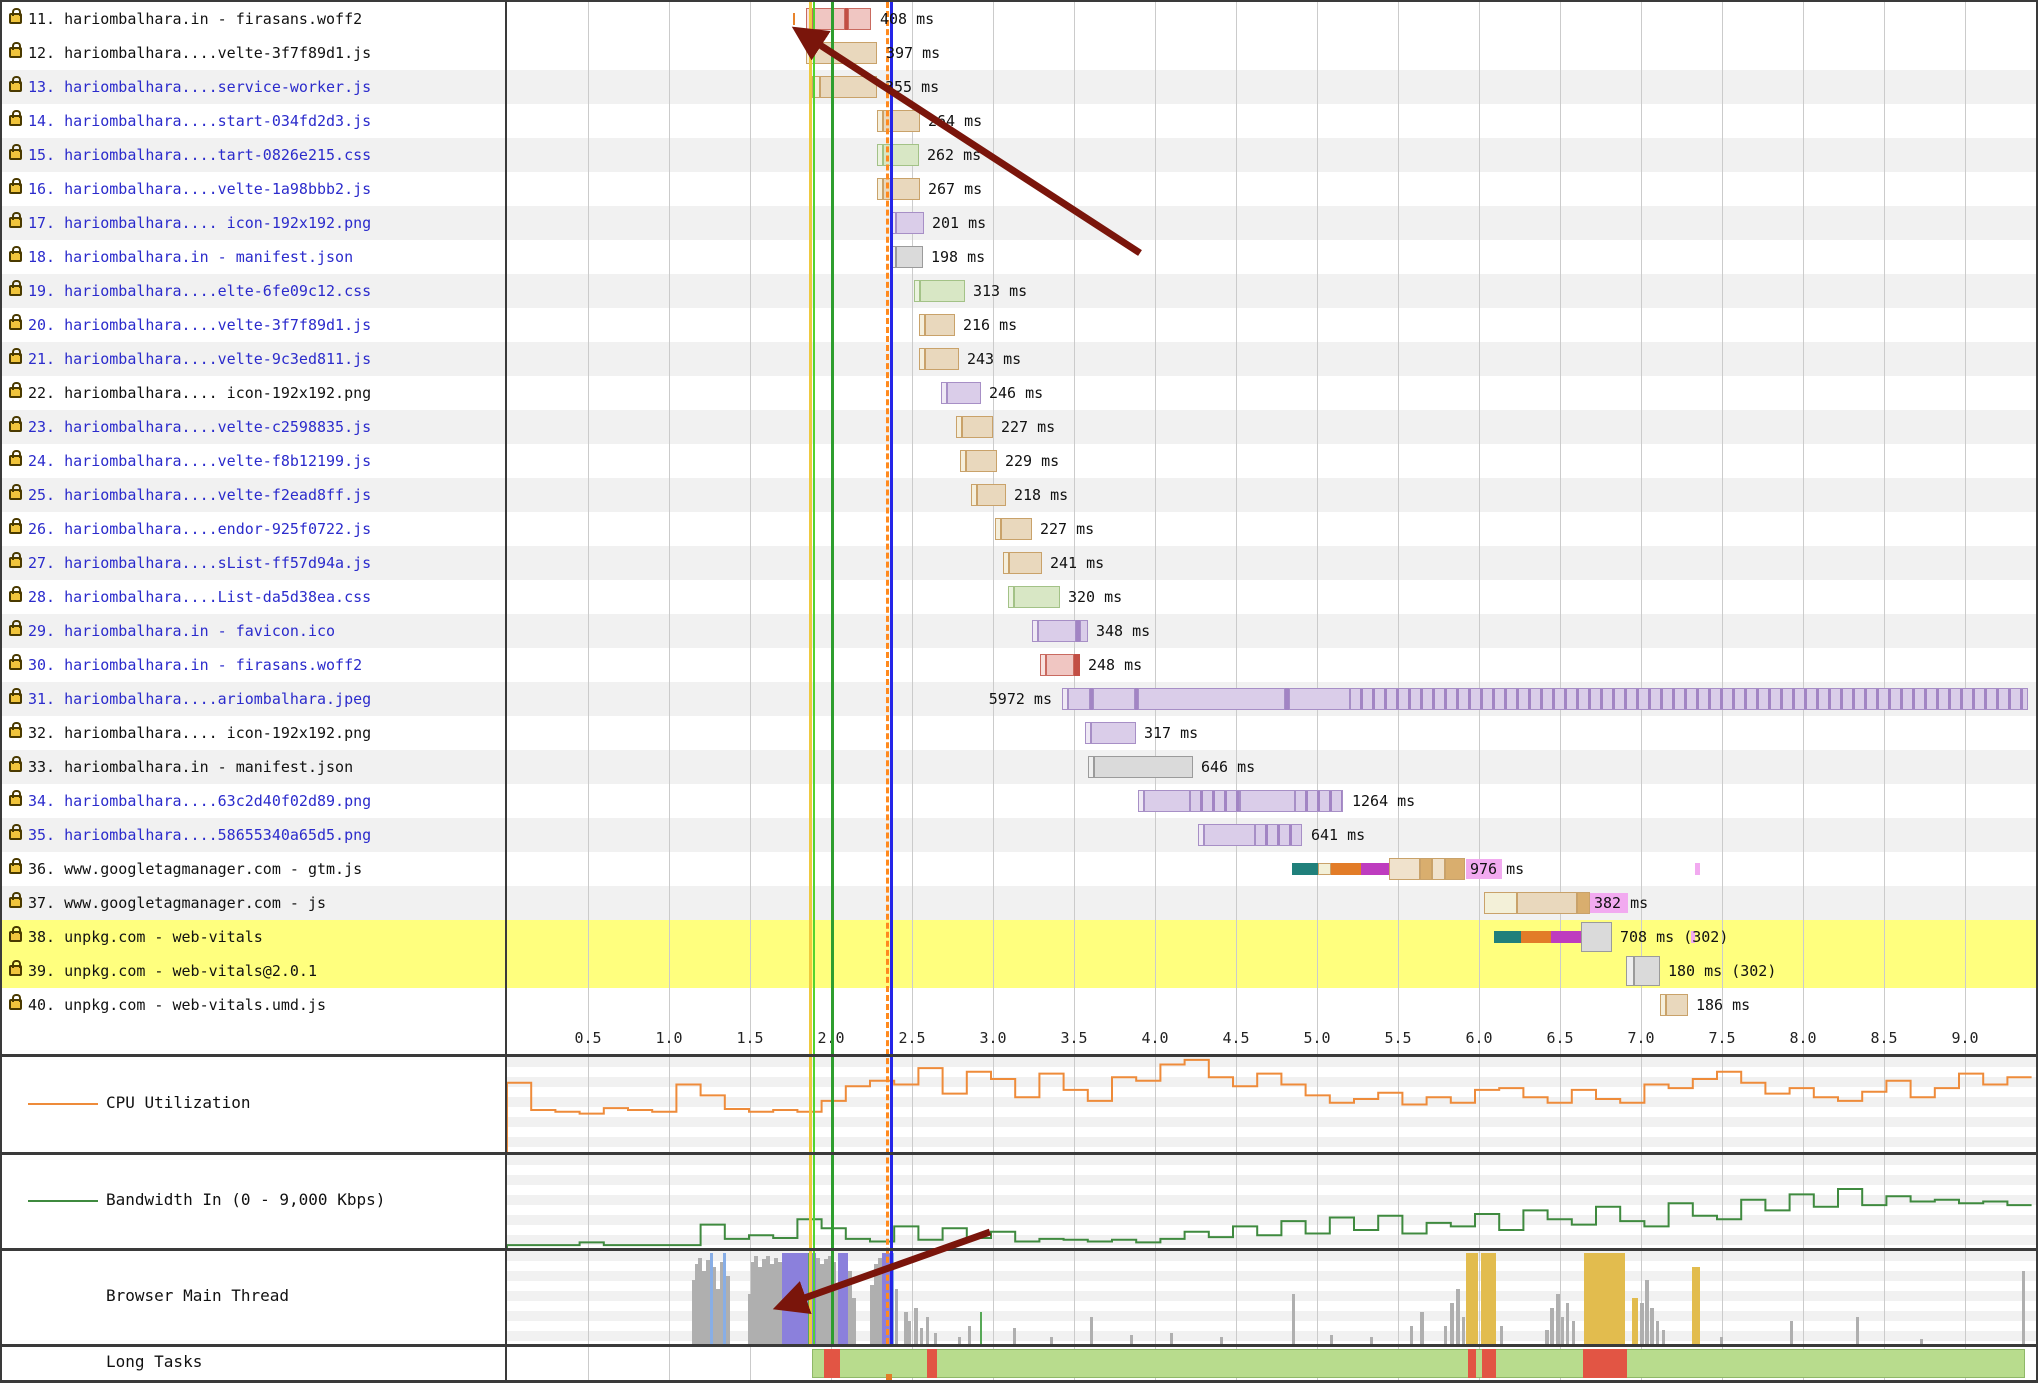 The width and height of the screenshot is (2038, 1396). I want to click on request-url-link: 19. hariombalhara....elte-6fe09c12.css, so click(200, 291).